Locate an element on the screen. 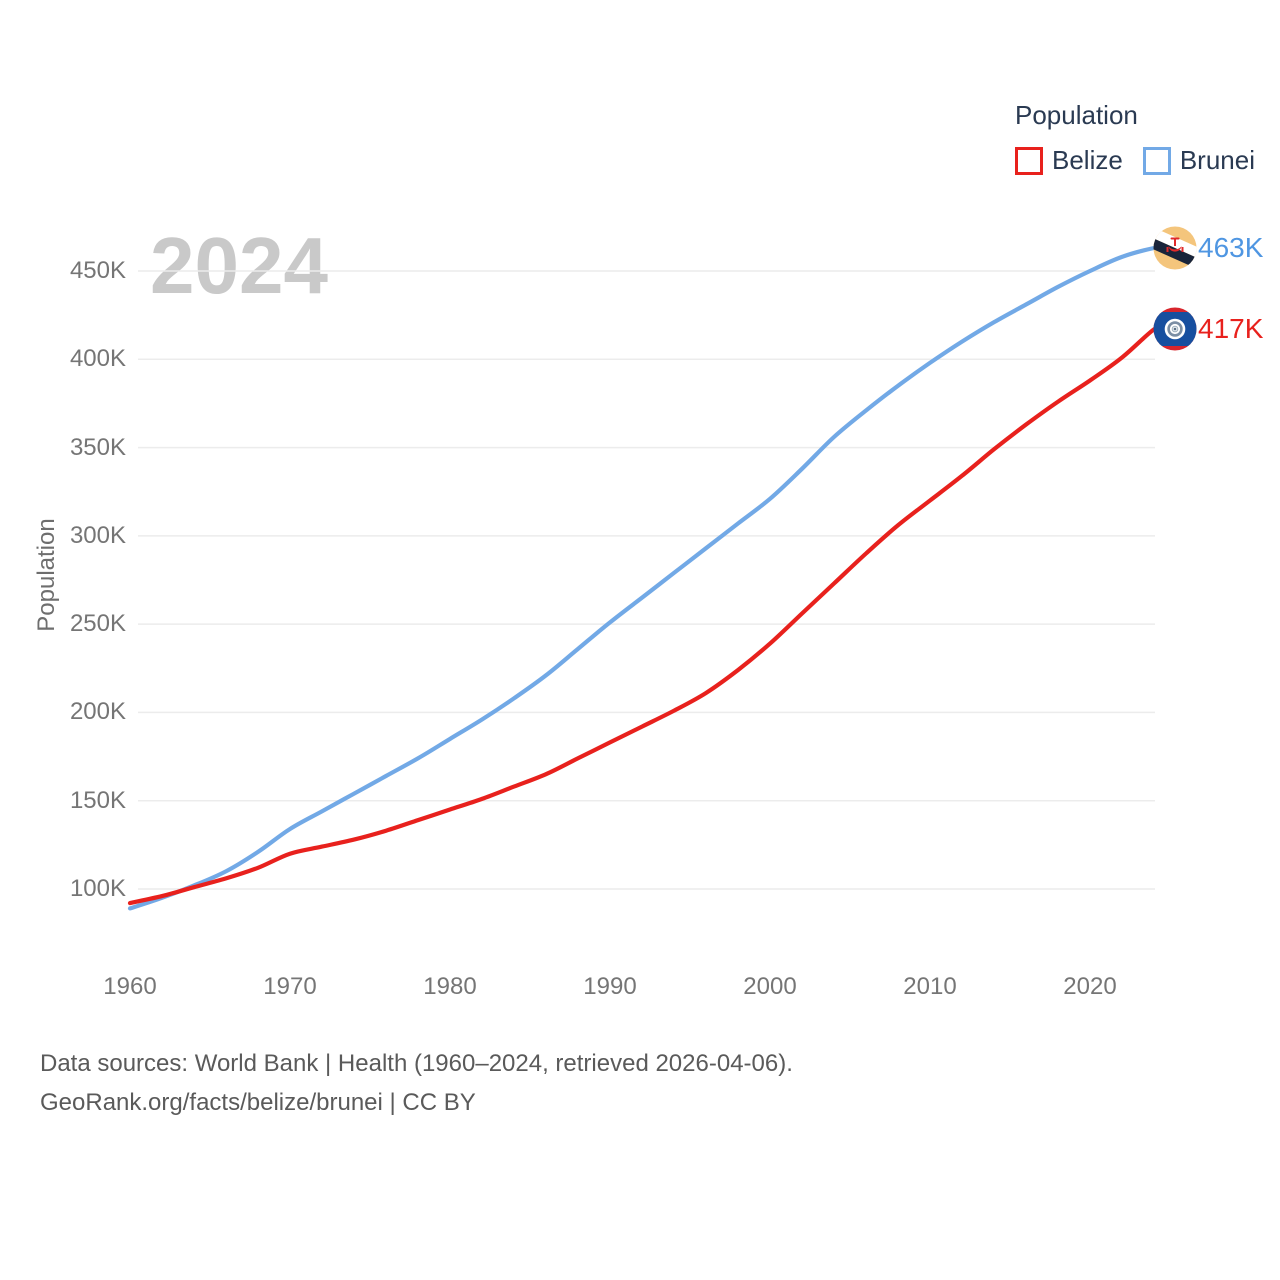 The height and width of the screenshot is (1280, 1280). x-tick-2010: 2010 is located at coordinates (930, 986).